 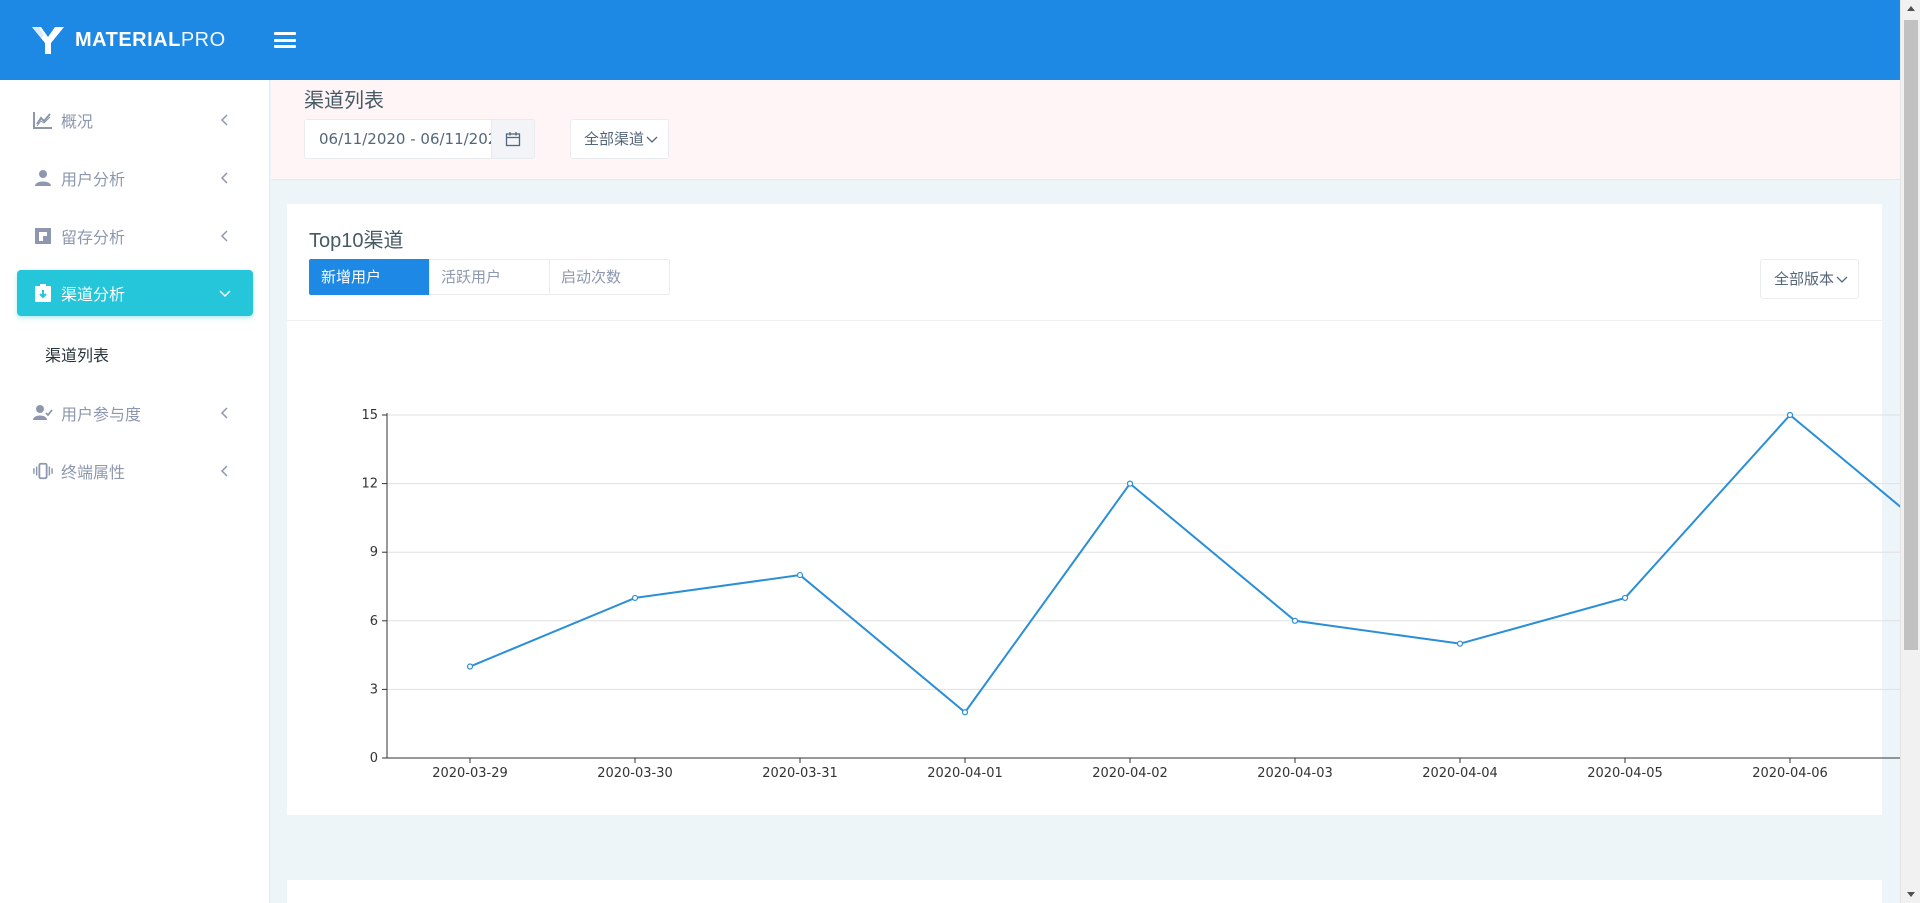 I want to click on calendar-icon, so click(x=513, y=139).